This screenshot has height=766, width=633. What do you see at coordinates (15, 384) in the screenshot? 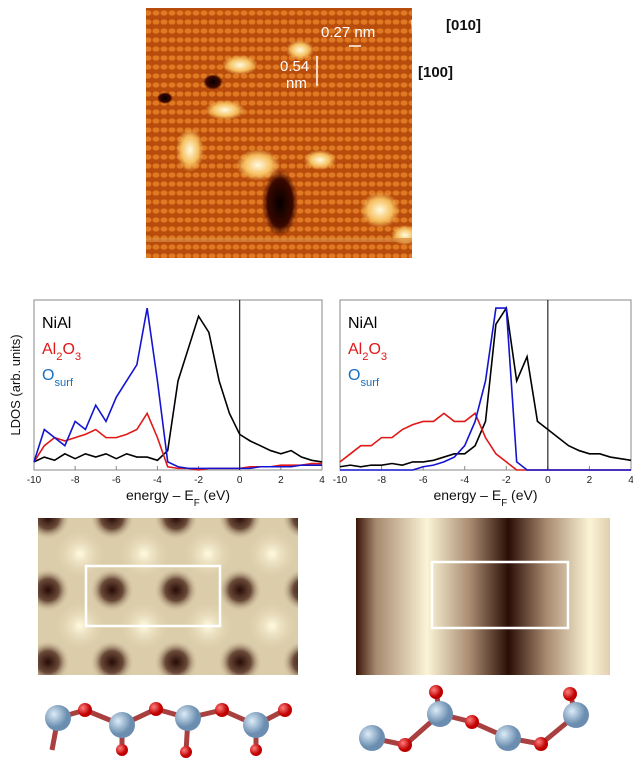
I see `y-axis-label: LDOS (arb. units)` at bounding box center [15, 384].